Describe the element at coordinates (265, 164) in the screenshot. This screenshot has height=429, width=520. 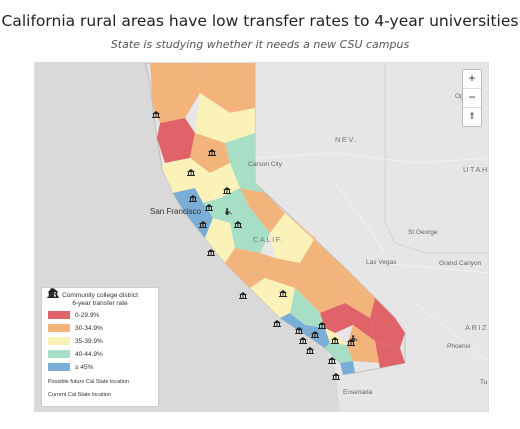
I see `carson-city-label: Carson City` at that location.